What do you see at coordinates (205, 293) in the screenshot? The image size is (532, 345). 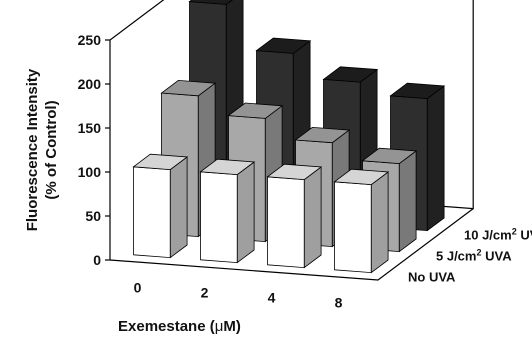 I see `x-tick-label: 2` at bounding box center [205, 293].